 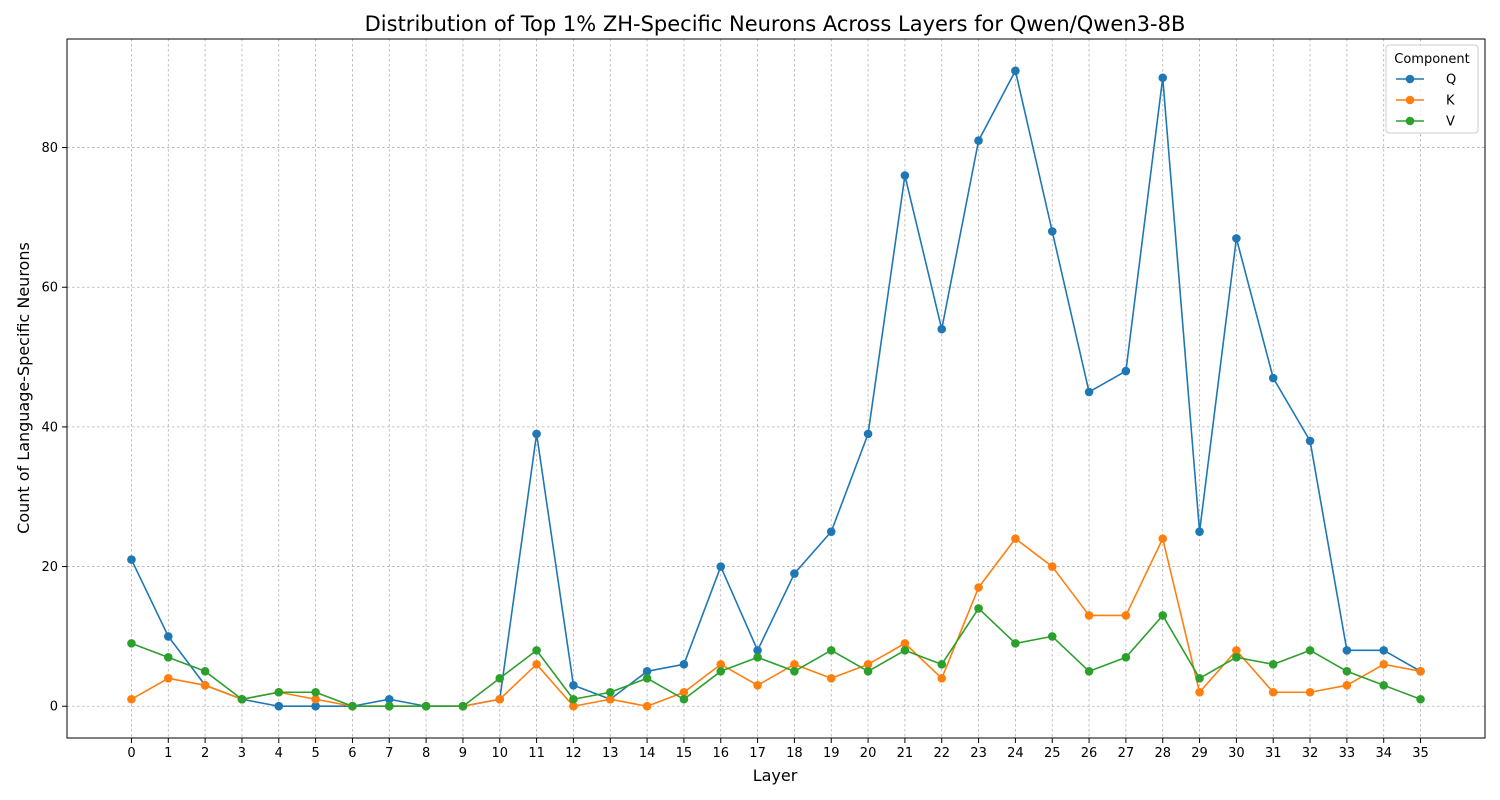 I want to click on legend-items: QKV, so click(x=1426, y=101).